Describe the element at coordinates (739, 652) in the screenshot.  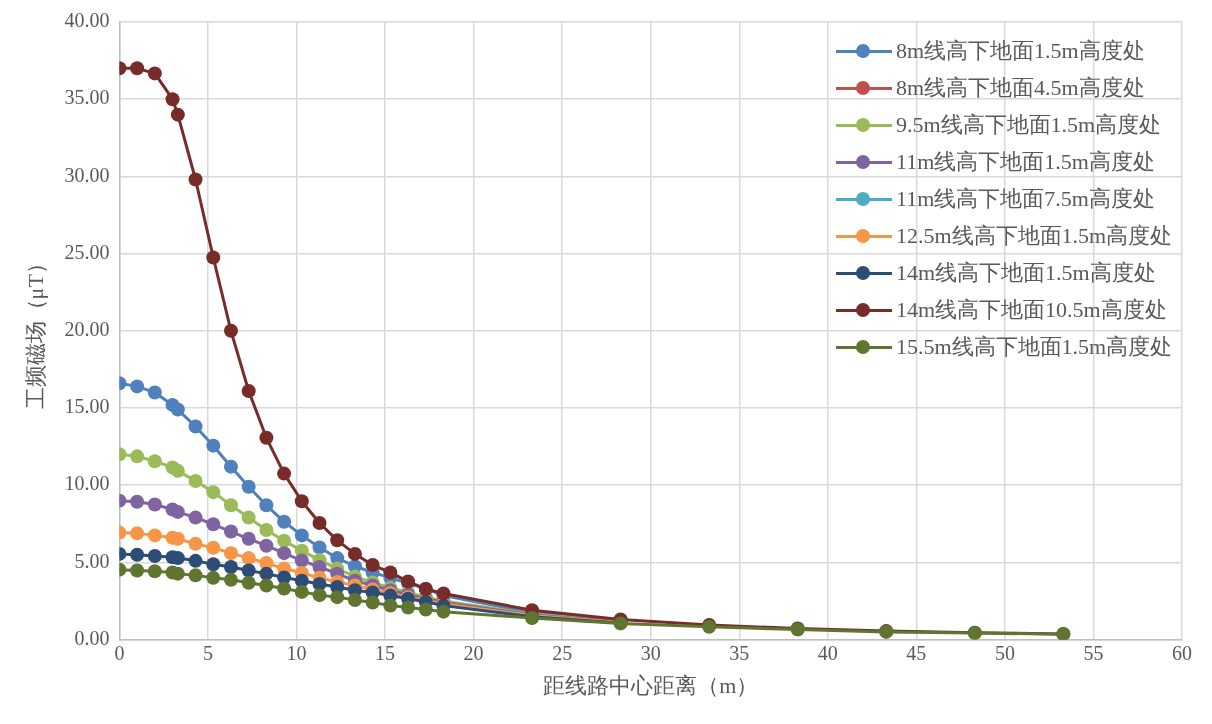
I see `x-tick-label: 35` at that location.